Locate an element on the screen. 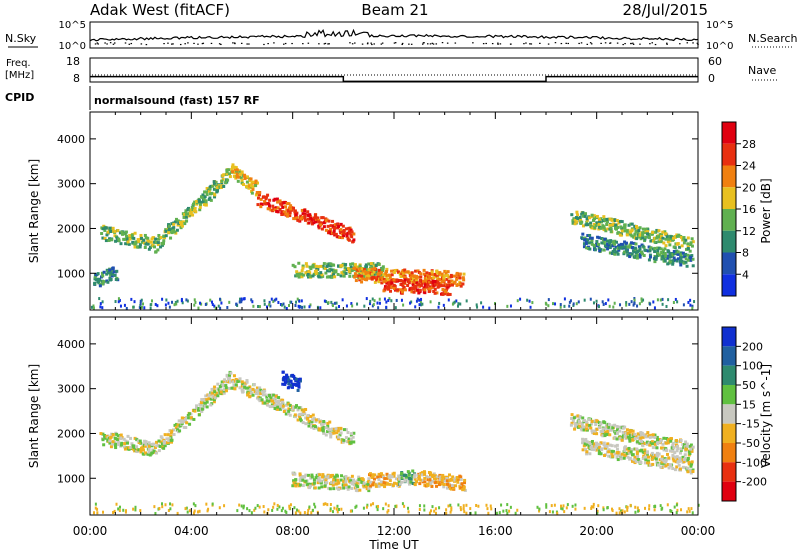  nsky-trace is located at coordinates (394, 37).